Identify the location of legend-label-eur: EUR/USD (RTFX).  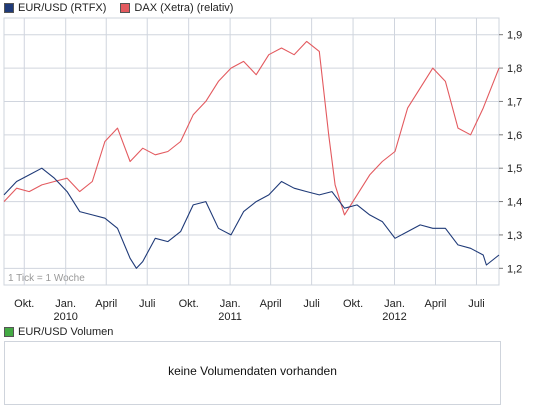
(62, 8).